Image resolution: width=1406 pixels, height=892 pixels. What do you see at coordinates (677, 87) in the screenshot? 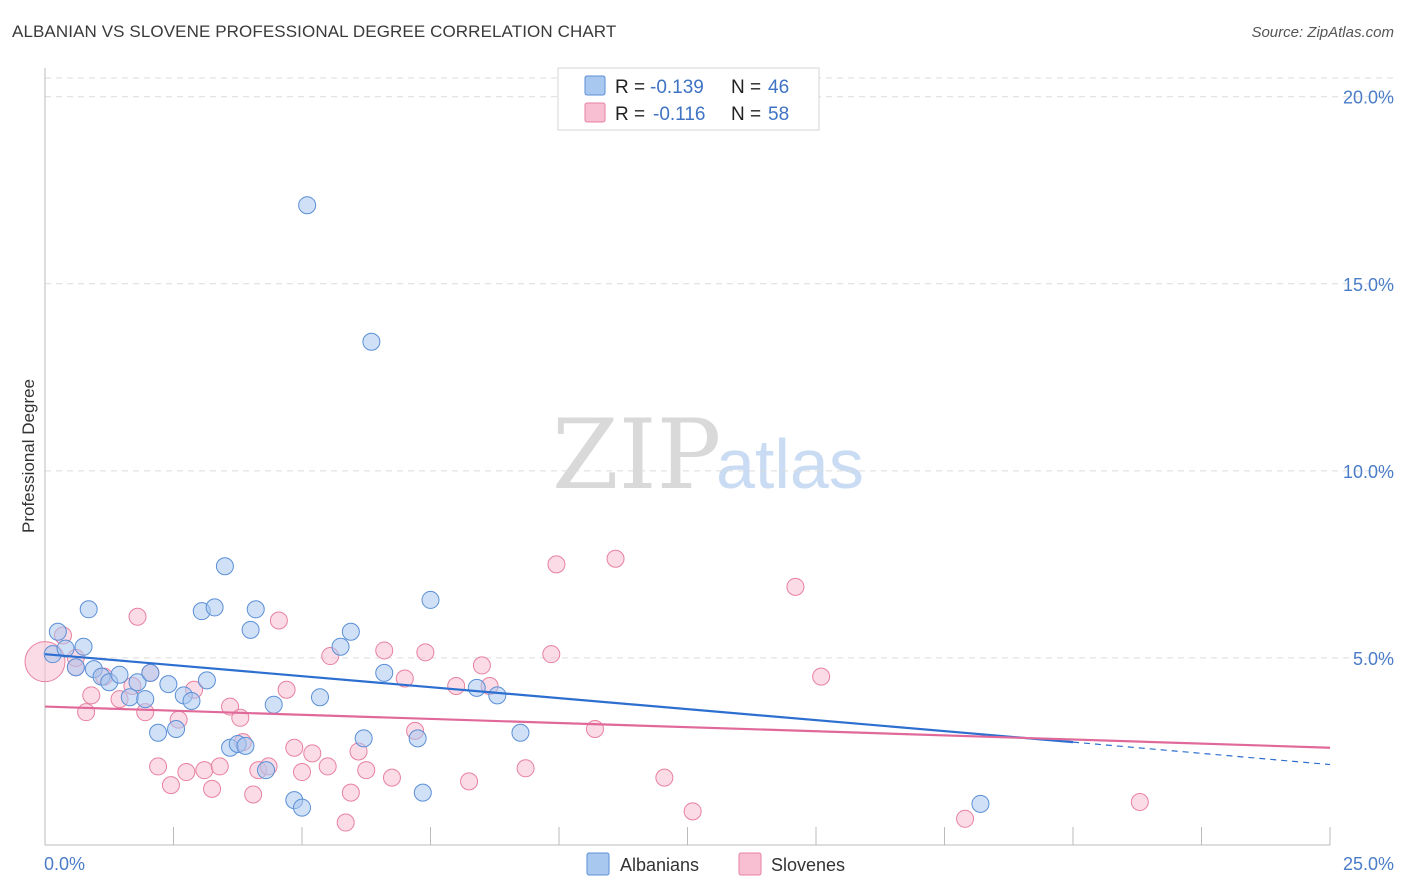
I see `legend-albanian-r-value: -0.139` at bounding box center [677, 87].